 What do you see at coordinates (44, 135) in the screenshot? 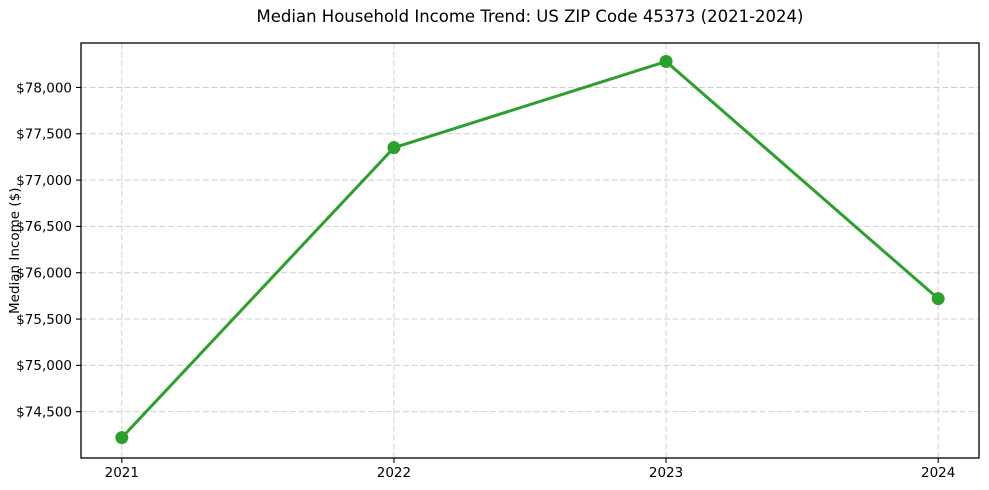
I see `y-tick-label: $77,500` at bounding box center [44, 135].